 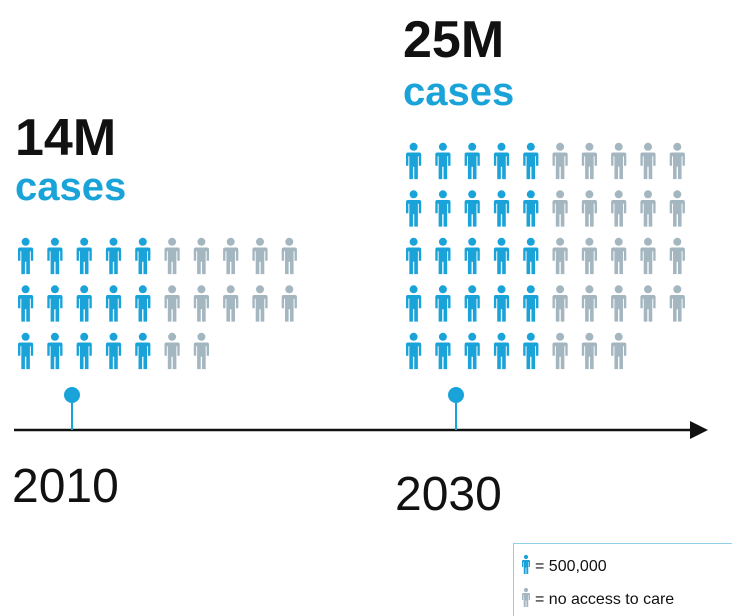 What do you see at coordinates (72, 395) in the screenshot?
I see `pin-head` at bounding box center [72, 395].